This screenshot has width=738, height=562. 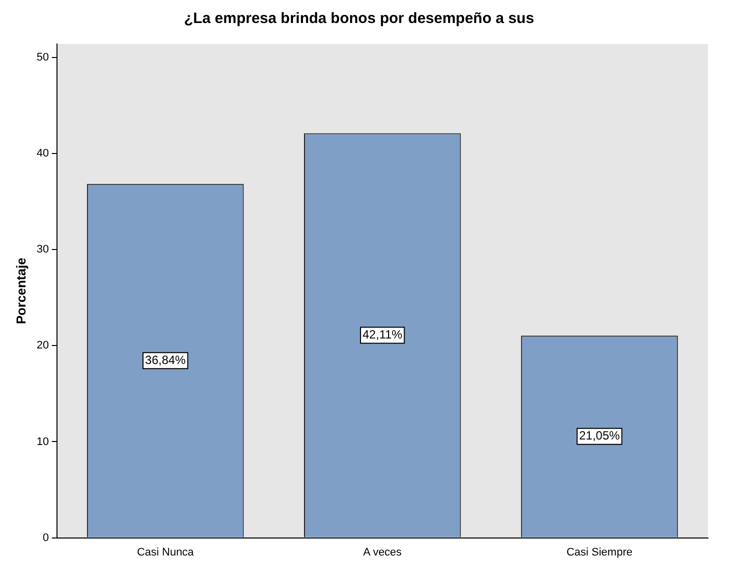 I want to click on data-label: 42,11%, so click(x=382, y=335).